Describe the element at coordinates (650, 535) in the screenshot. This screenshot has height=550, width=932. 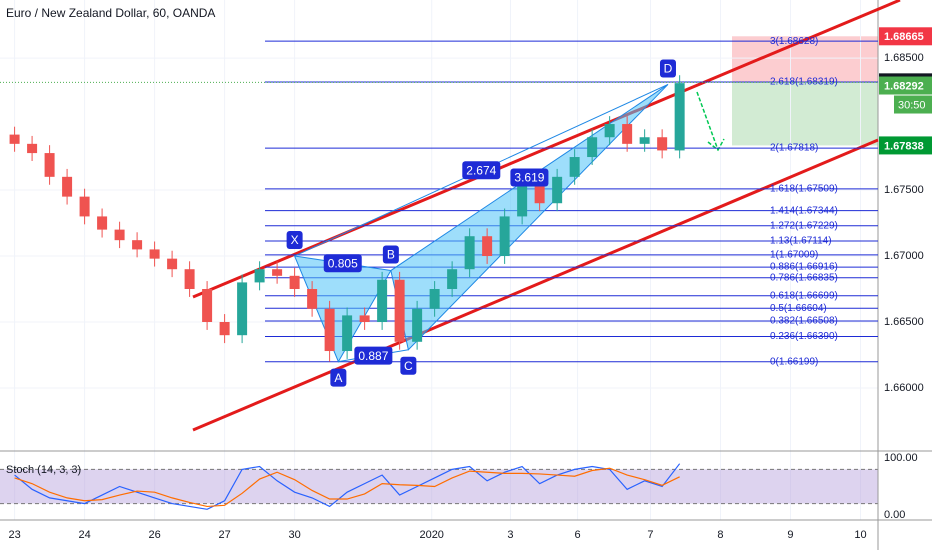
I see `x-tick-label: 7` at that location.